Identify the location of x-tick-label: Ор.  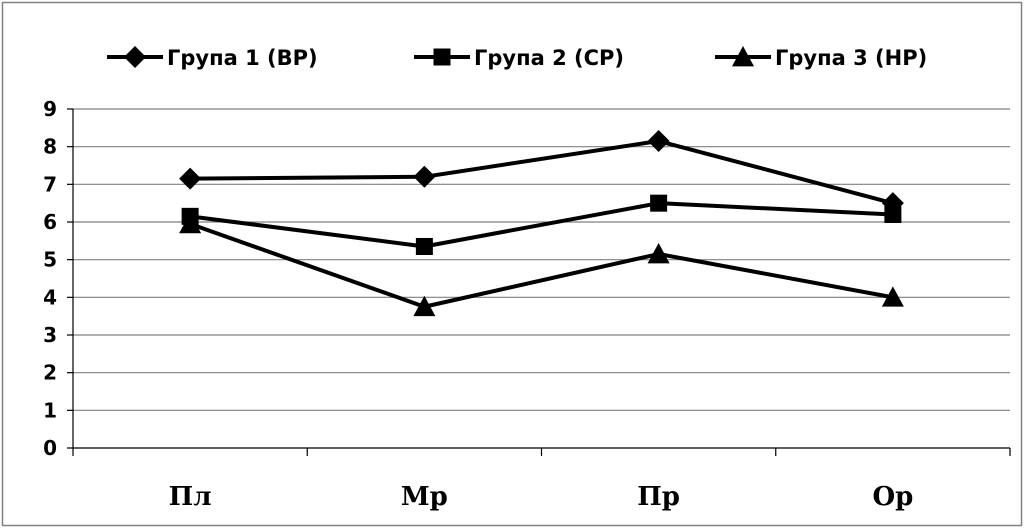
(892, 497).